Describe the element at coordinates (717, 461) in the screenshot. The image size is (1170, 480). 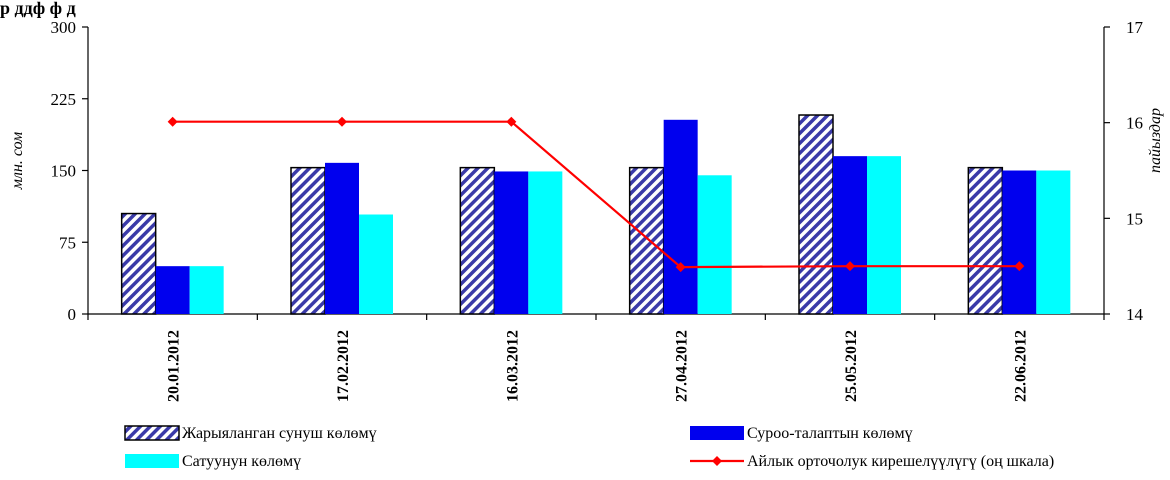
I see `legend-marker` at that location.